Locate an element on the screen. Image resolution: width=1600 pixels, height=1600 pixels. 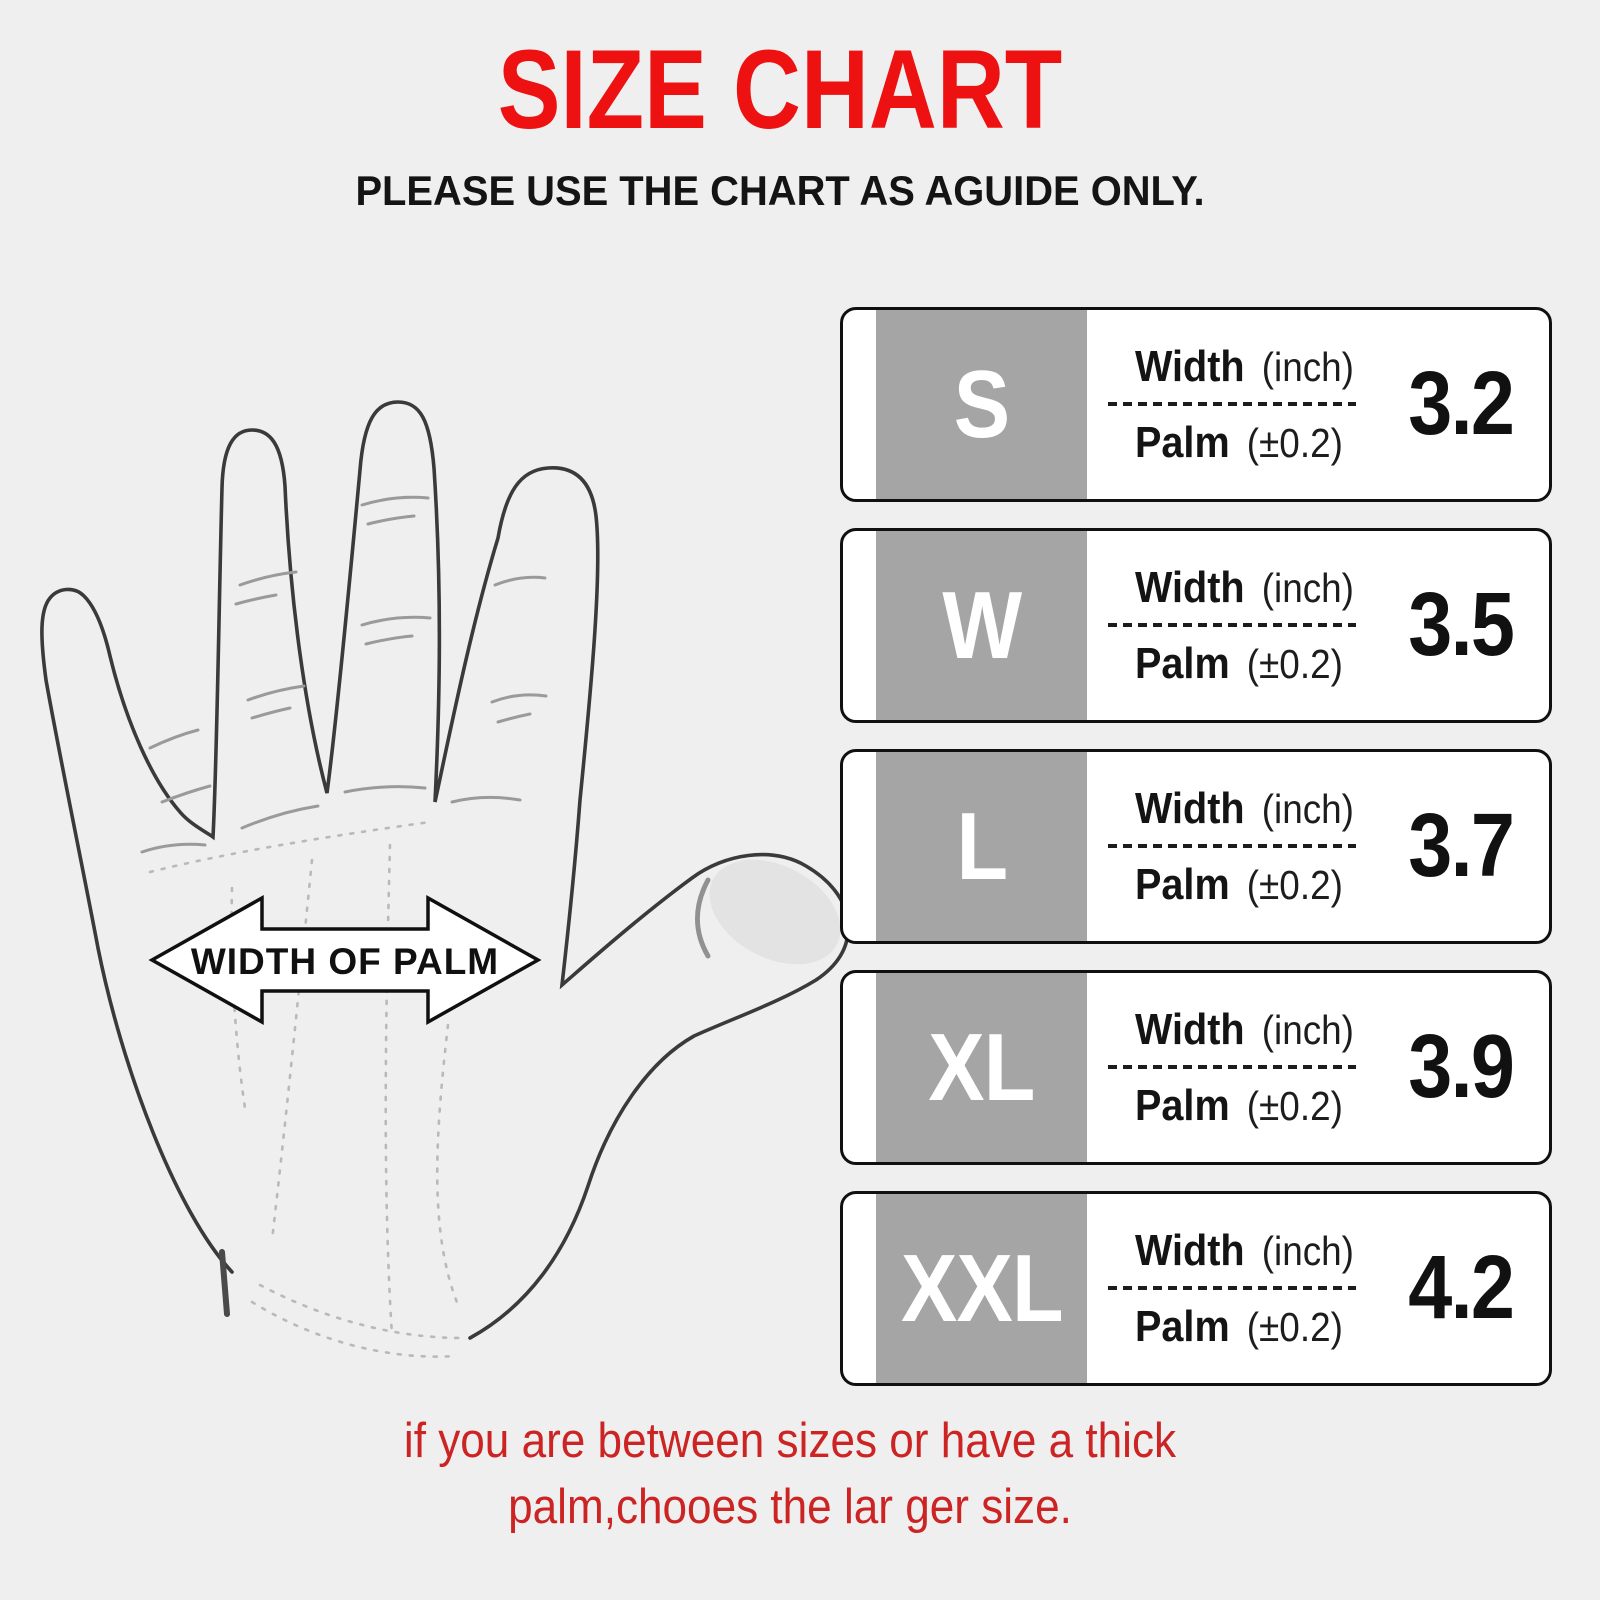
size-row-xxl: XXL Width (inch) Palm (±0.2) 4.2 is located at coordinates (1196, 1288).